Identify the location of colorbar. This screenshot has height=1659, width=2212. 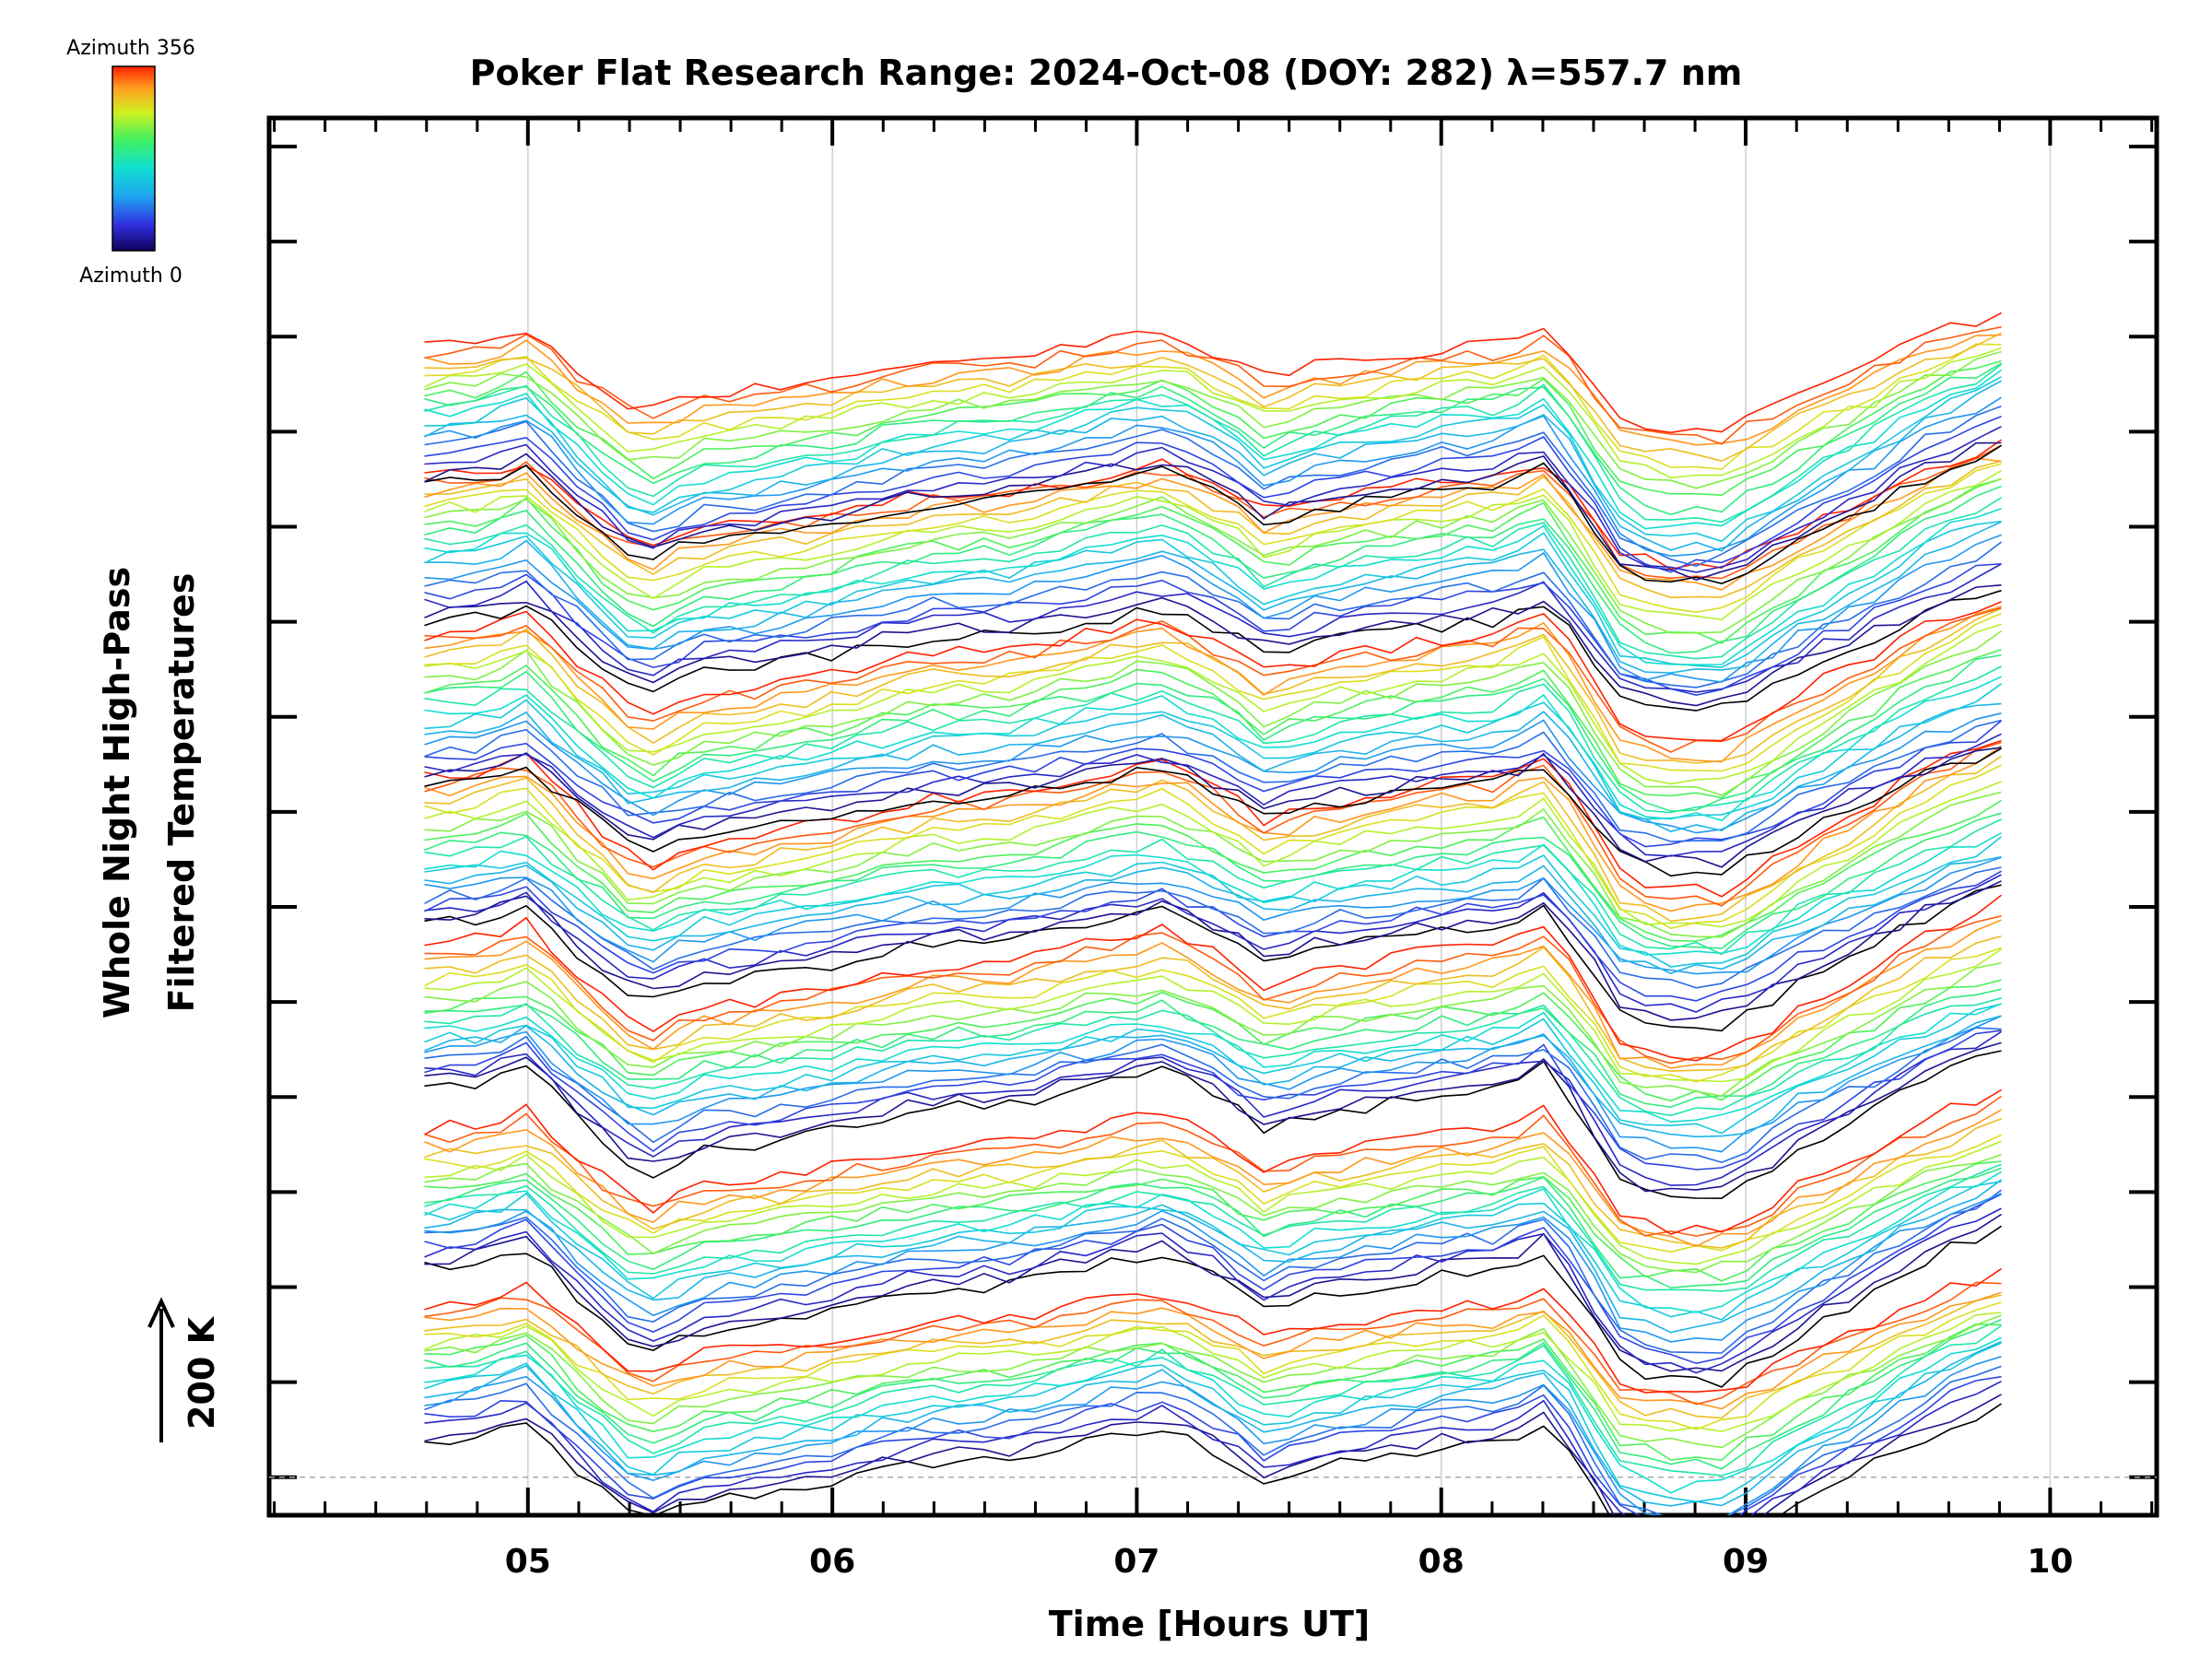
(134, 158).